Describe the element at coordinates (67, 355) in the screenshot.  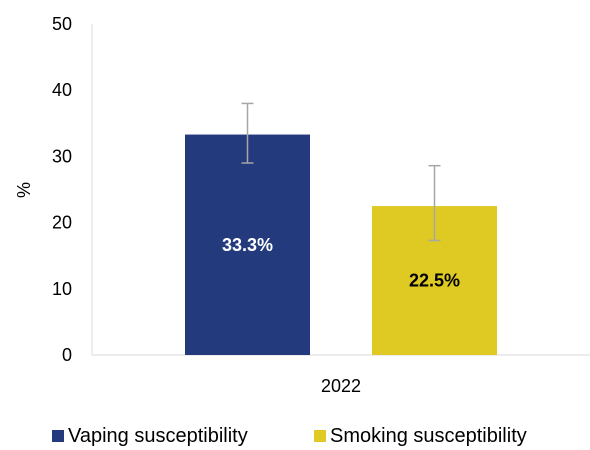
I see `y-tick-label: 0` at that location.